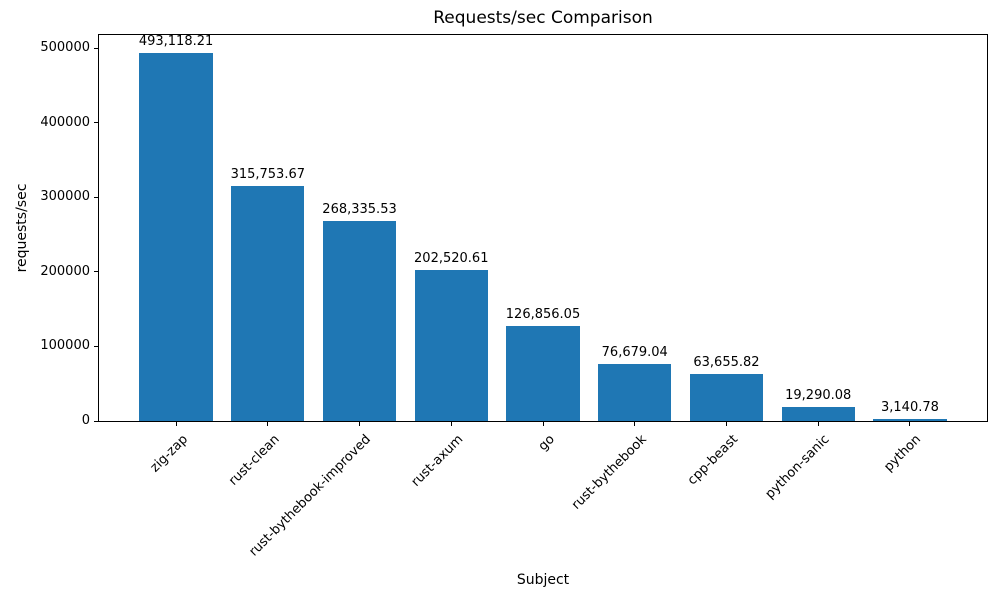 This screenshot has height=600, width=1000. Describe the element at coordinates (176, 237) in the screenshot. I see `bar-zig-zap` at that location.